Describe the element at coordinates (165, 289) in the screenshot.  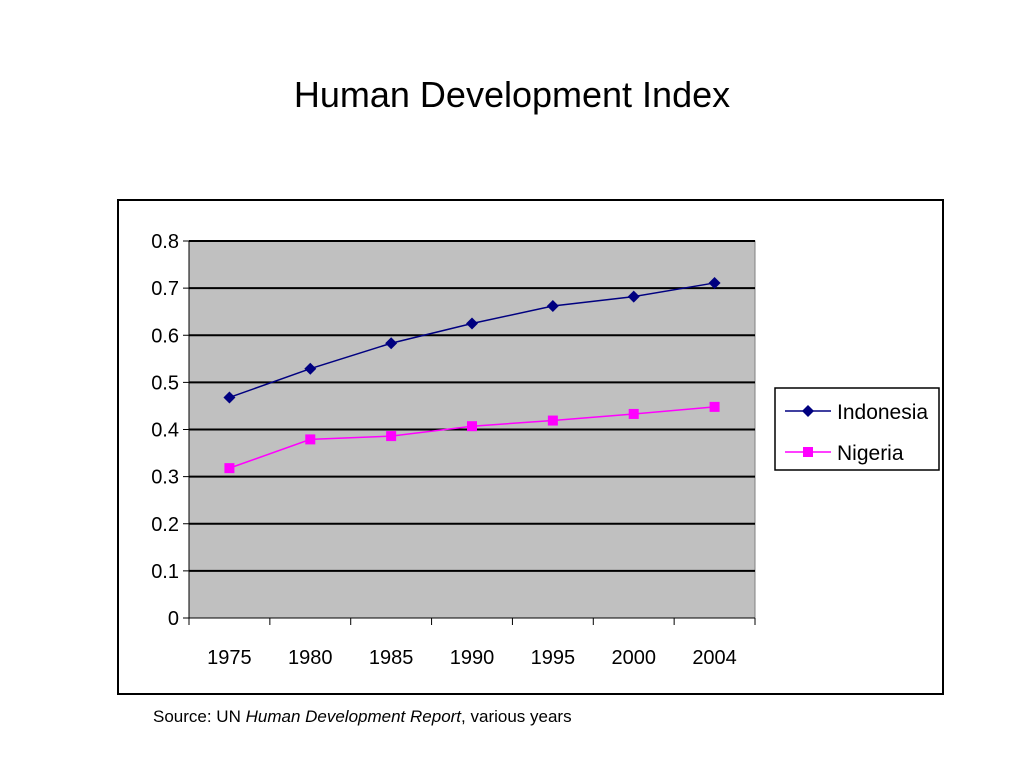
I see `y-tick-label: 0.7` at that location.